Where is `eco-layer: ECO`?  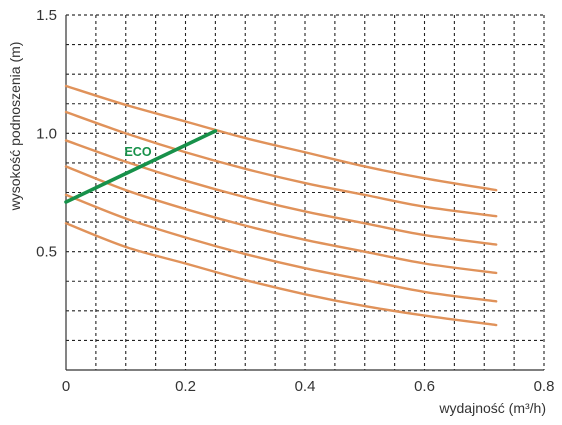
eco-layer: ECO is located at coordinates (141, 166).